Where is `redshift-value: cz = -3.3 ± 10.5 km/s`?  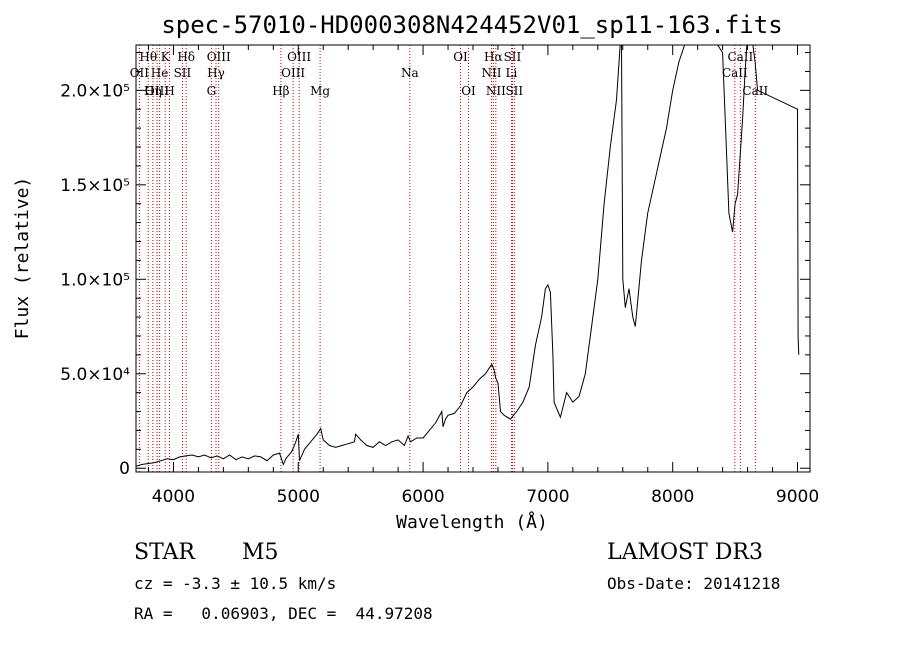 redshift-value: cz = -3.3 ± 10.5 km/s is located at coordinates (235, 583).